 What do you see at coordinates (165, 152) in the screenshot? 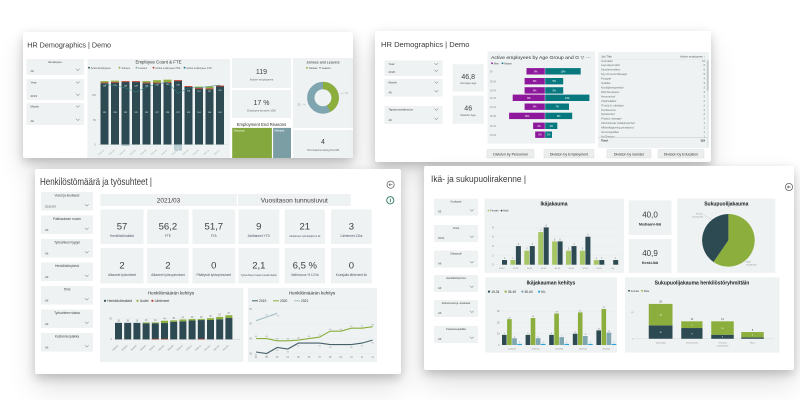
I see `svg-text: 2019-07` at bounding box center [165, 152].